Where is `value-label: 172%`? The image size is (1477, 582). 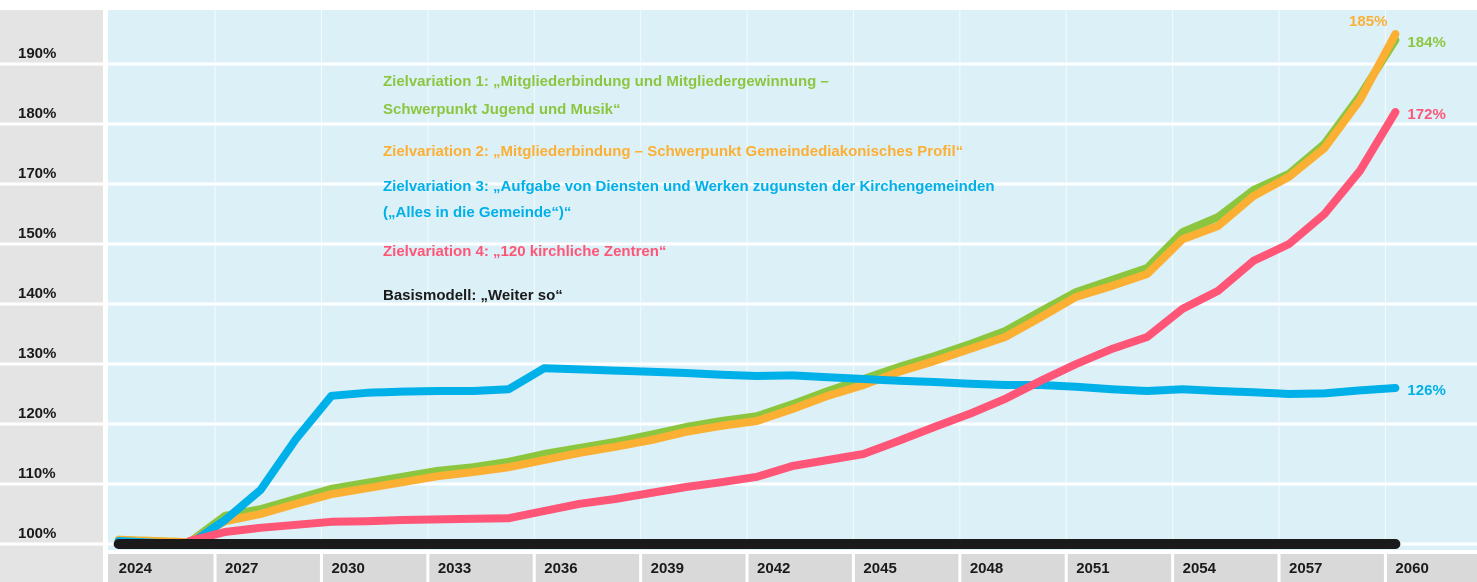 value-label: 172% is located at coordinates (1426, 114).